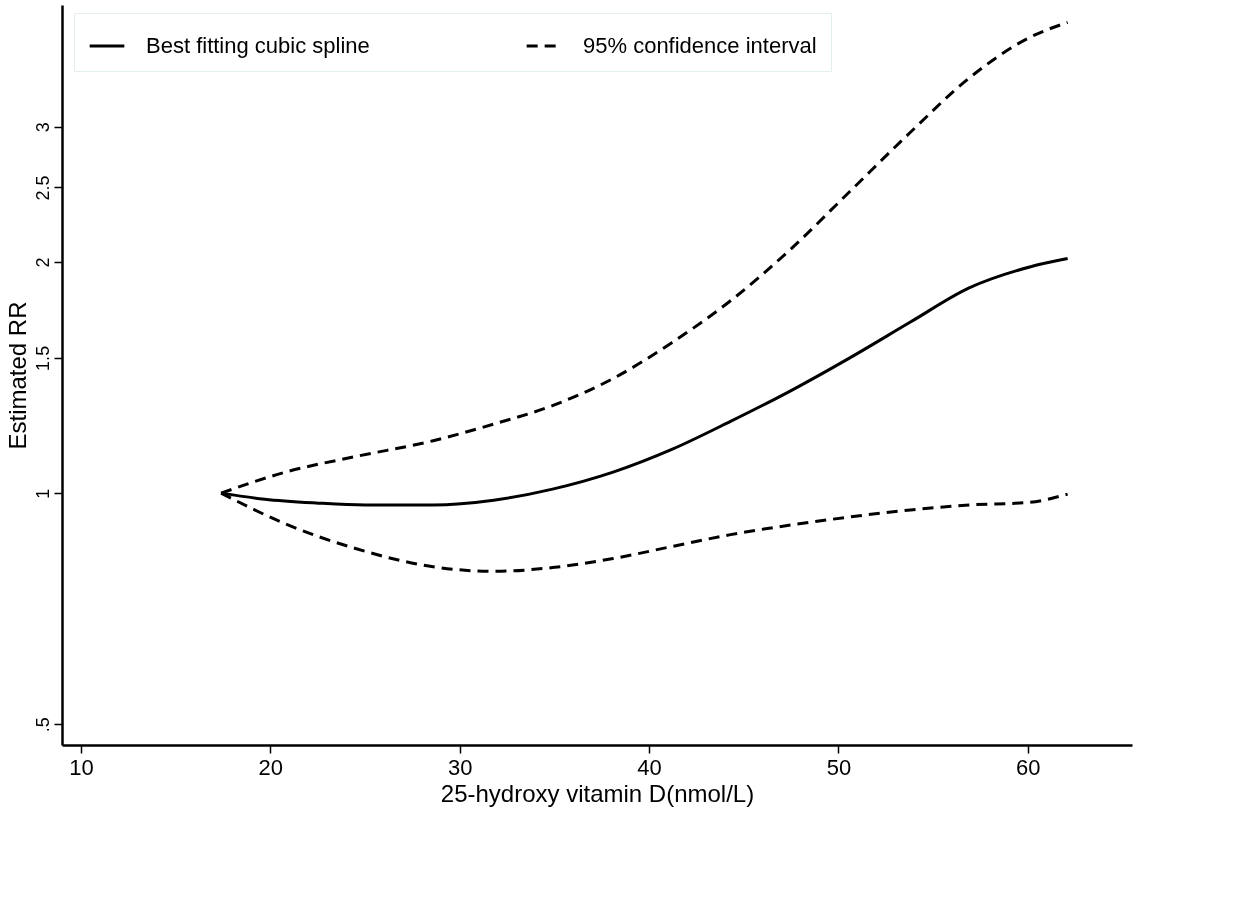 Image resolution: width=1236 pixels, height=900 pixels. I want to click on legend-label: Best fitting cubic spline, so click(258, 45).